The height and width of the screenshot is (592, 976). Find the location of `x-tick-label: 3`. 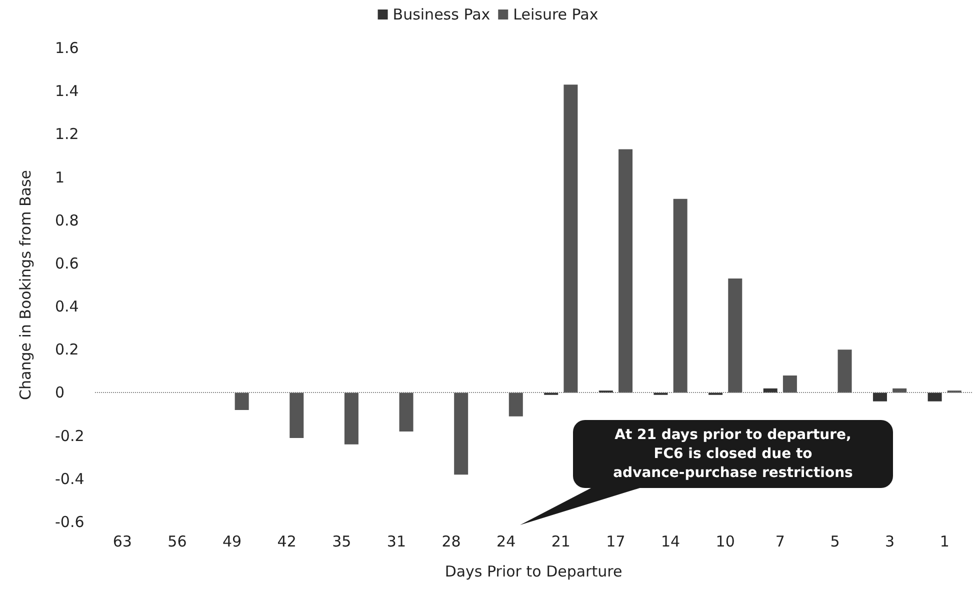

x-tick-label: 3 is located at coordinates (890, 541).